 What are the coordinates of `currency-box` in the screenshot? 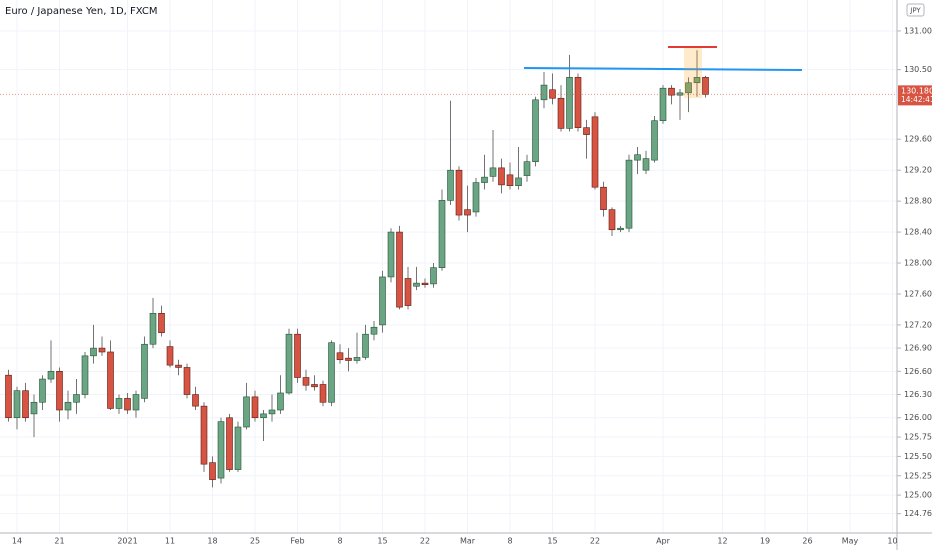 It's located at (915, 10).